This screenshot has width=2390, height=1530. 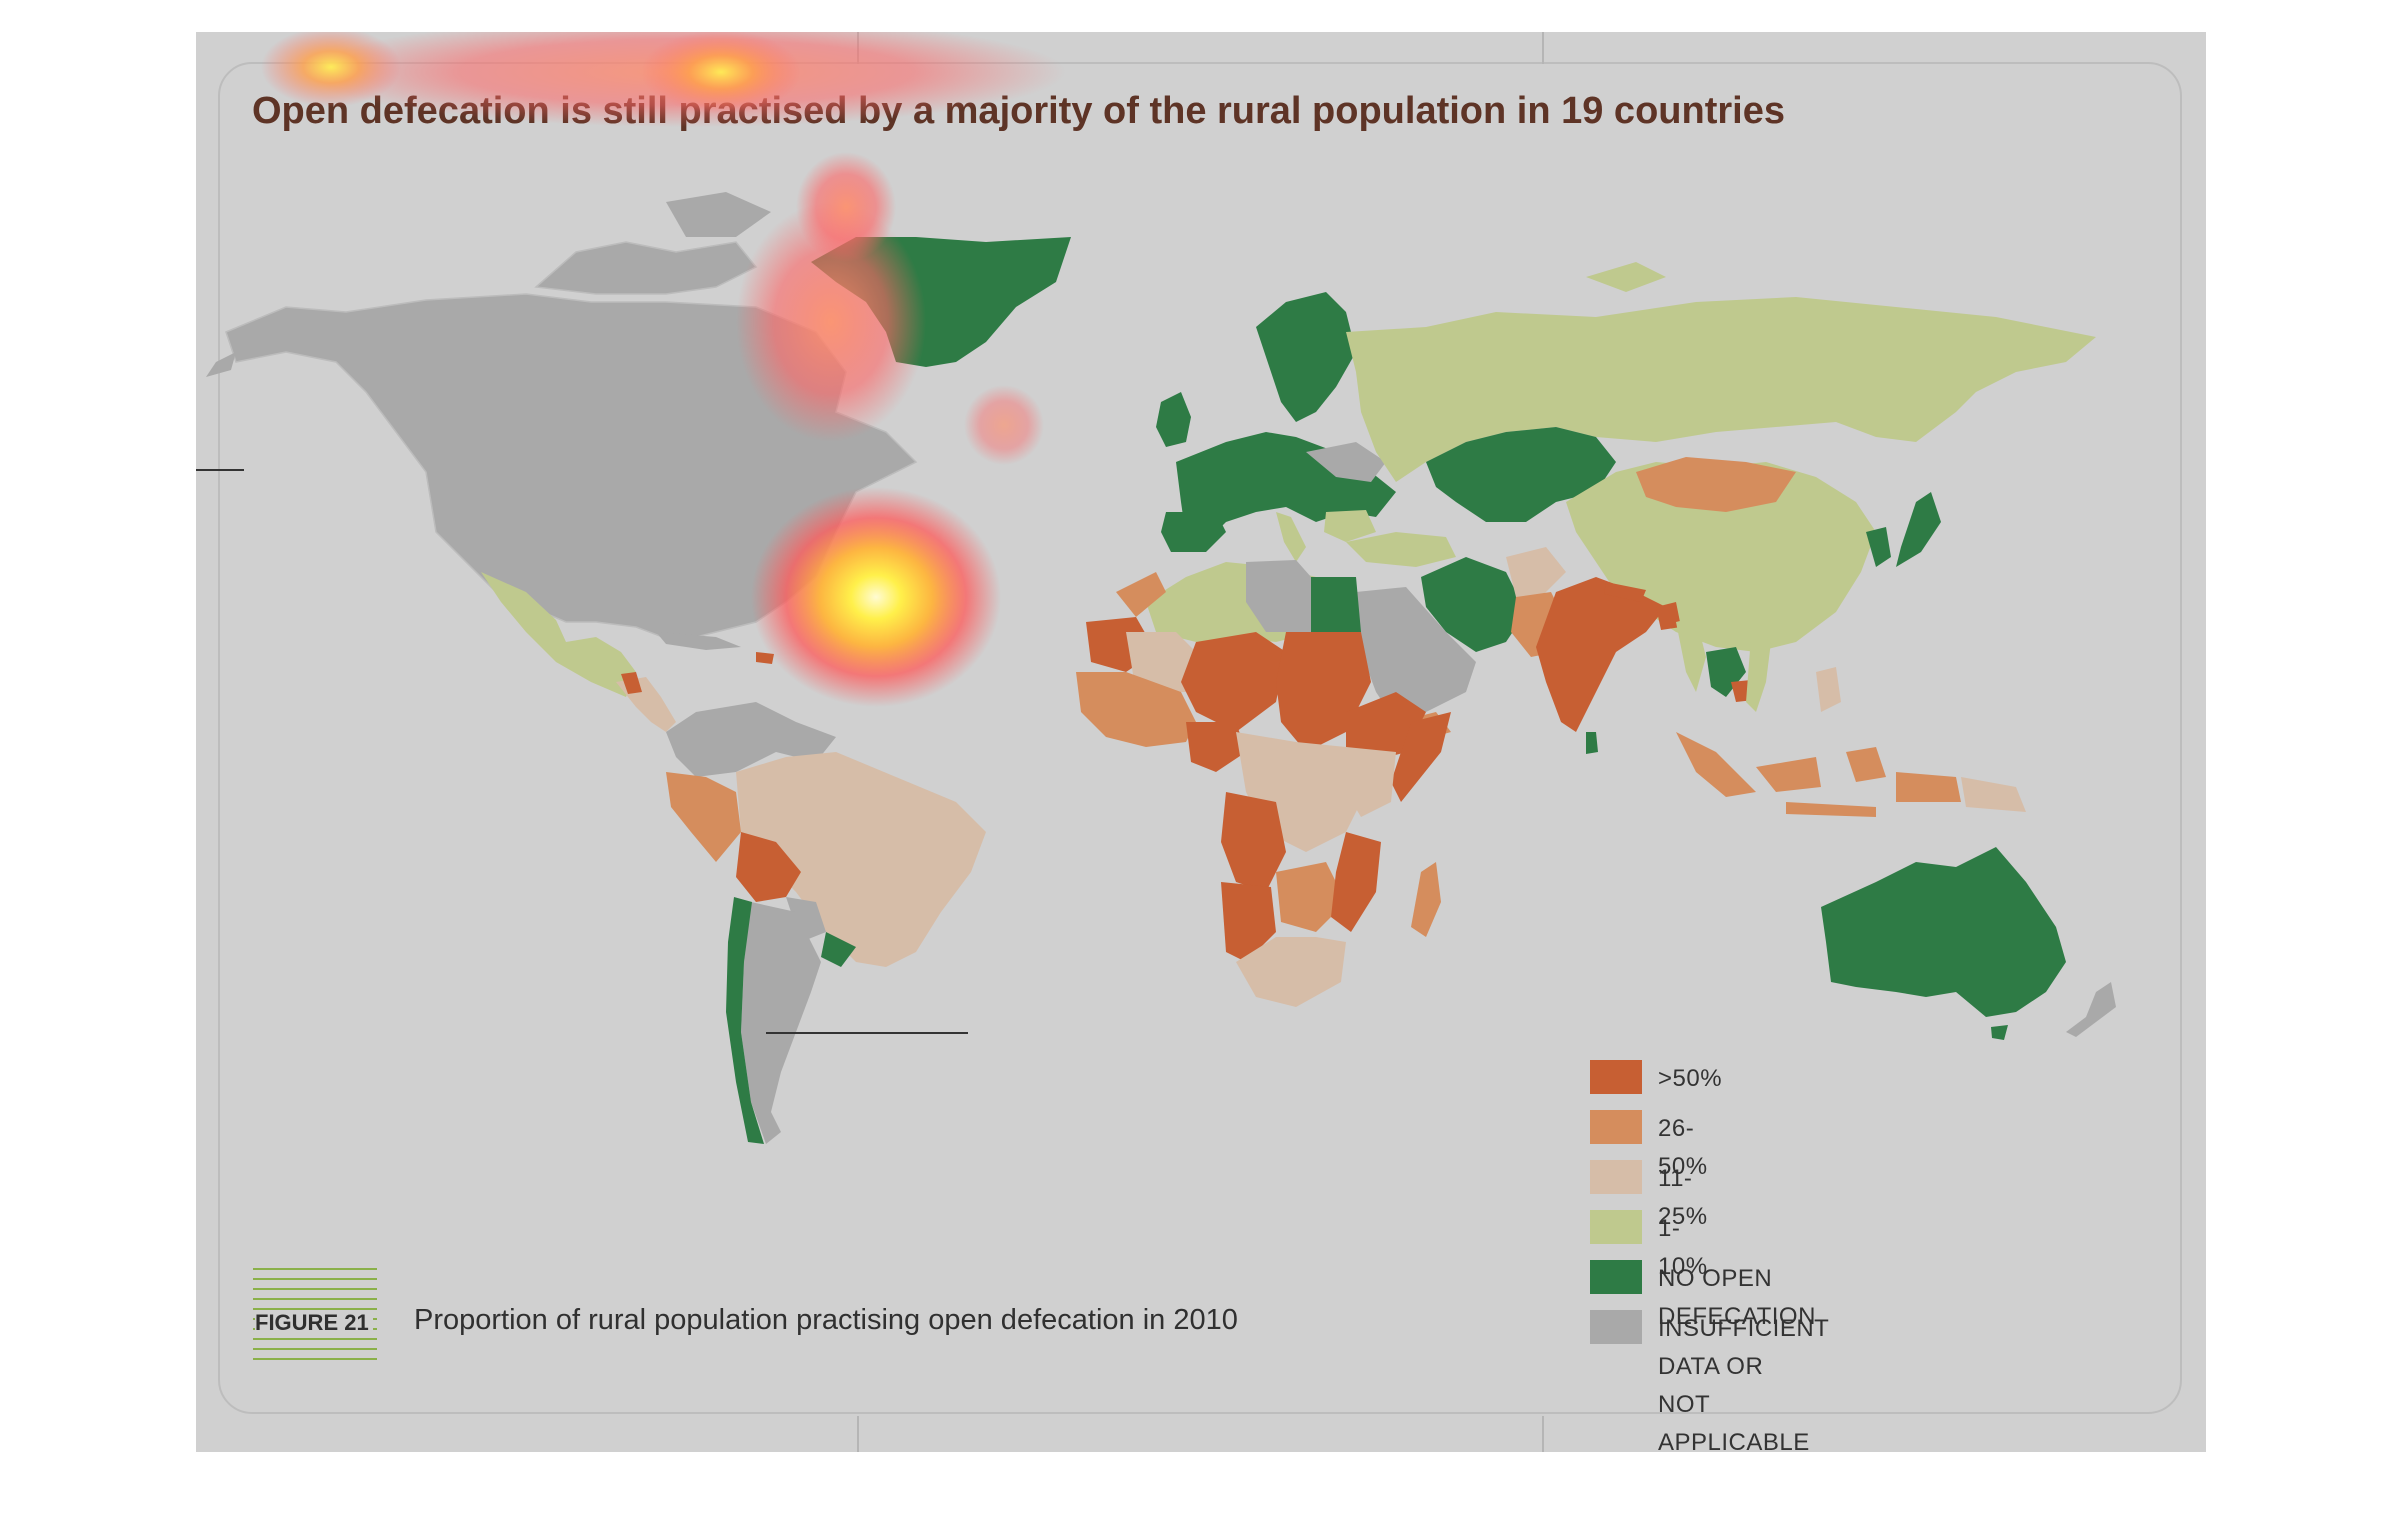 I want to click on country-madagascar, so click(x=1426, y=899).